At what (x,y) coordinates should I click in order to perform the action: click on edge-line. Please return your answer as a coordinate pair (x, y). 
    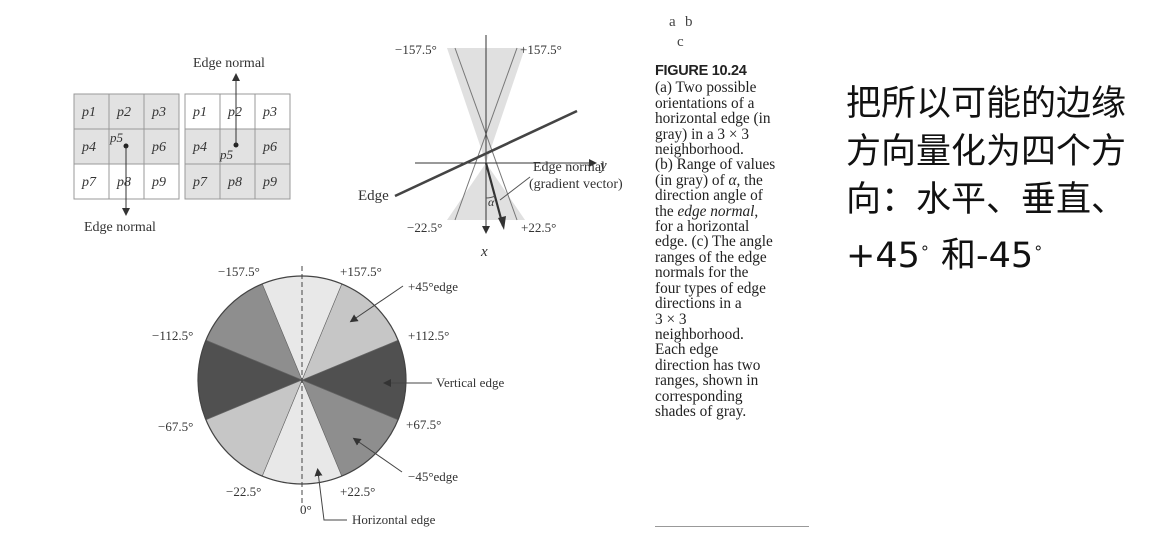
    Looking at the image, I should click on (486, 153).